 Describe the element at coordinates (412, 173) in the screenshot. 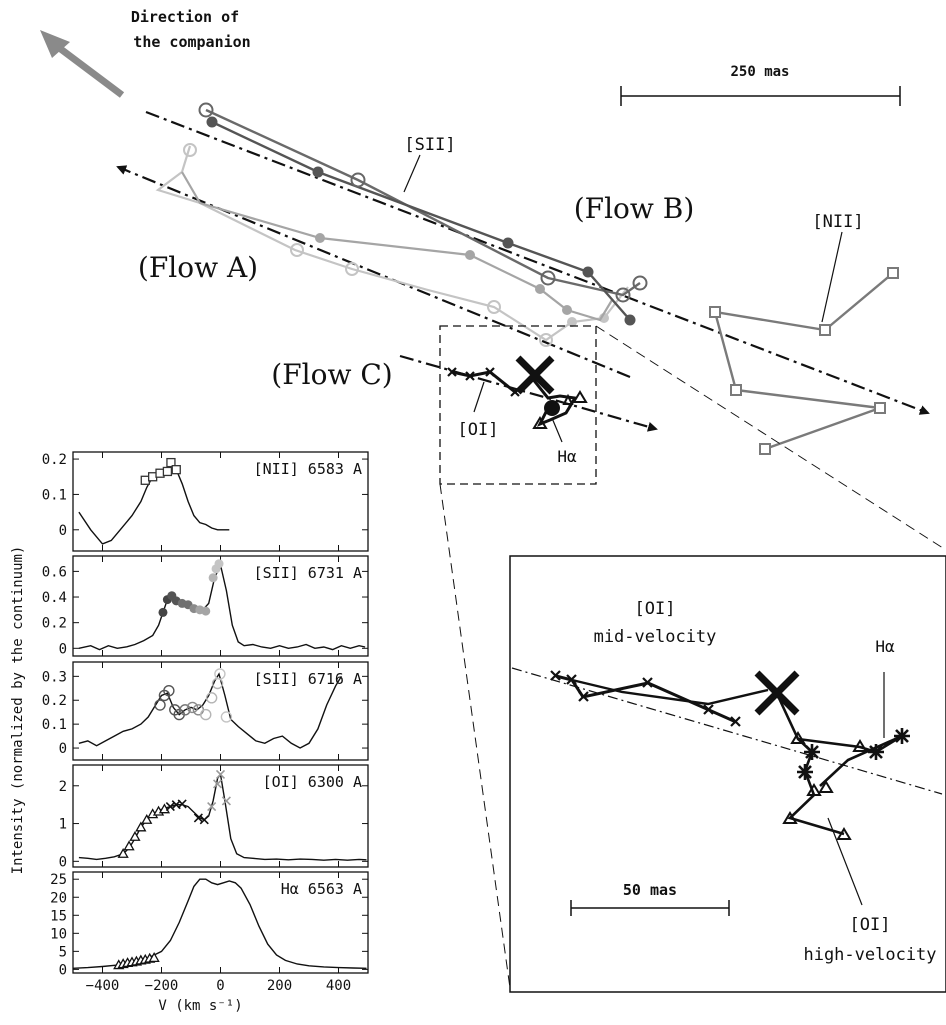

I see `sii-leader` at that location.